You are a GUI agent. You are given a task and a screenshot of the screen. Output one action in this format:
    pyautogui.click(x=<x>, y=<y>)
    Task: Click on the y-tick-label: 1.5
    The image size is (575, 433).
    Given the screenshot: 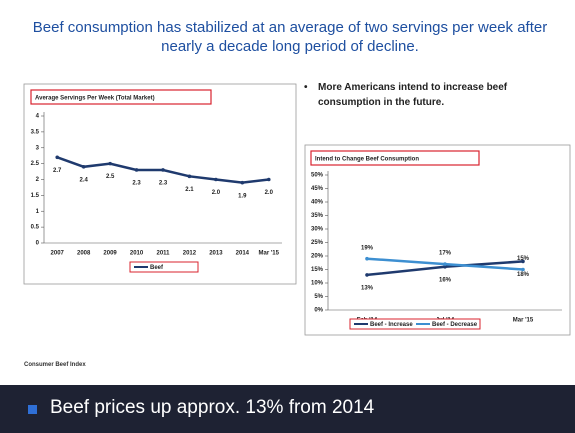 What is the action you would take?
    pyautogui.click(x=35, y=196)
    